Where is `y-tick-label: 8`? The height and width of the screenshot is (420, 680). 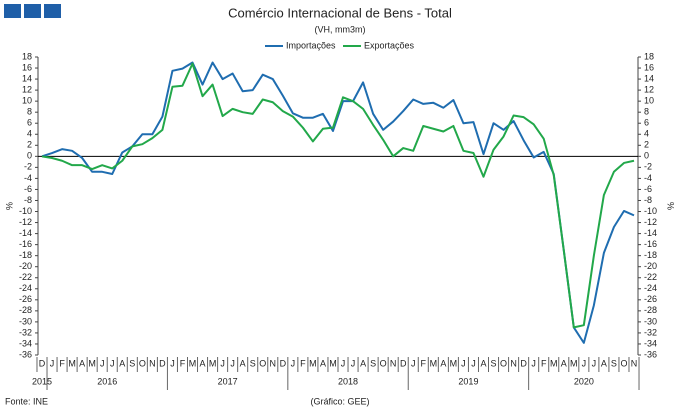
y-tick-label: 8 is located at coordinates (29, 112).